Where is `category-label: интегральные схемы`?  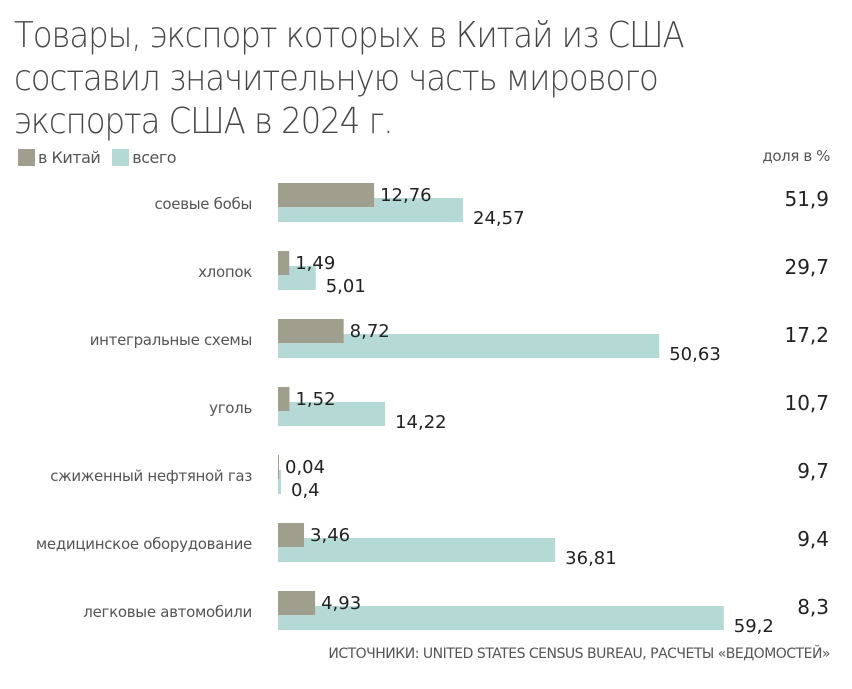 category-label: интегральные схемы is located at coordinates (171, 340).